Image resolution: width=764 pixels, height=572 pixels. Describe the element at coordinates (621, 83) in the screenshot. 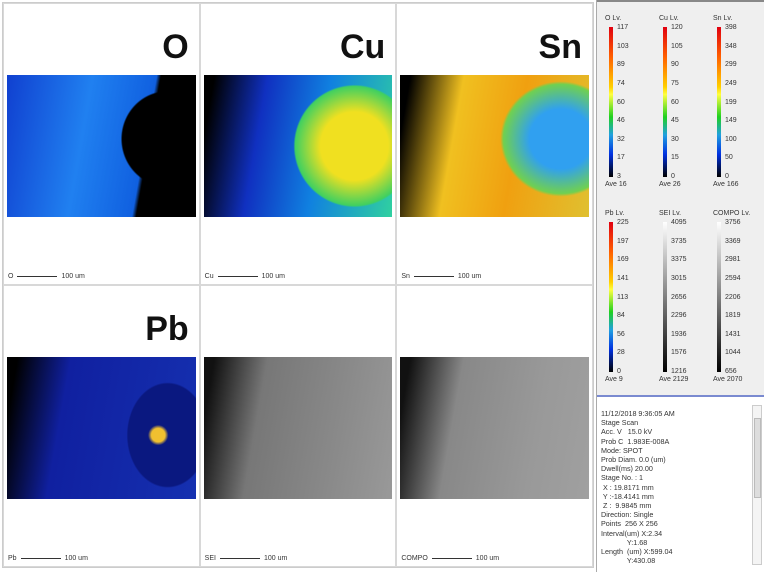

I see `tick-label: 74` at that location.